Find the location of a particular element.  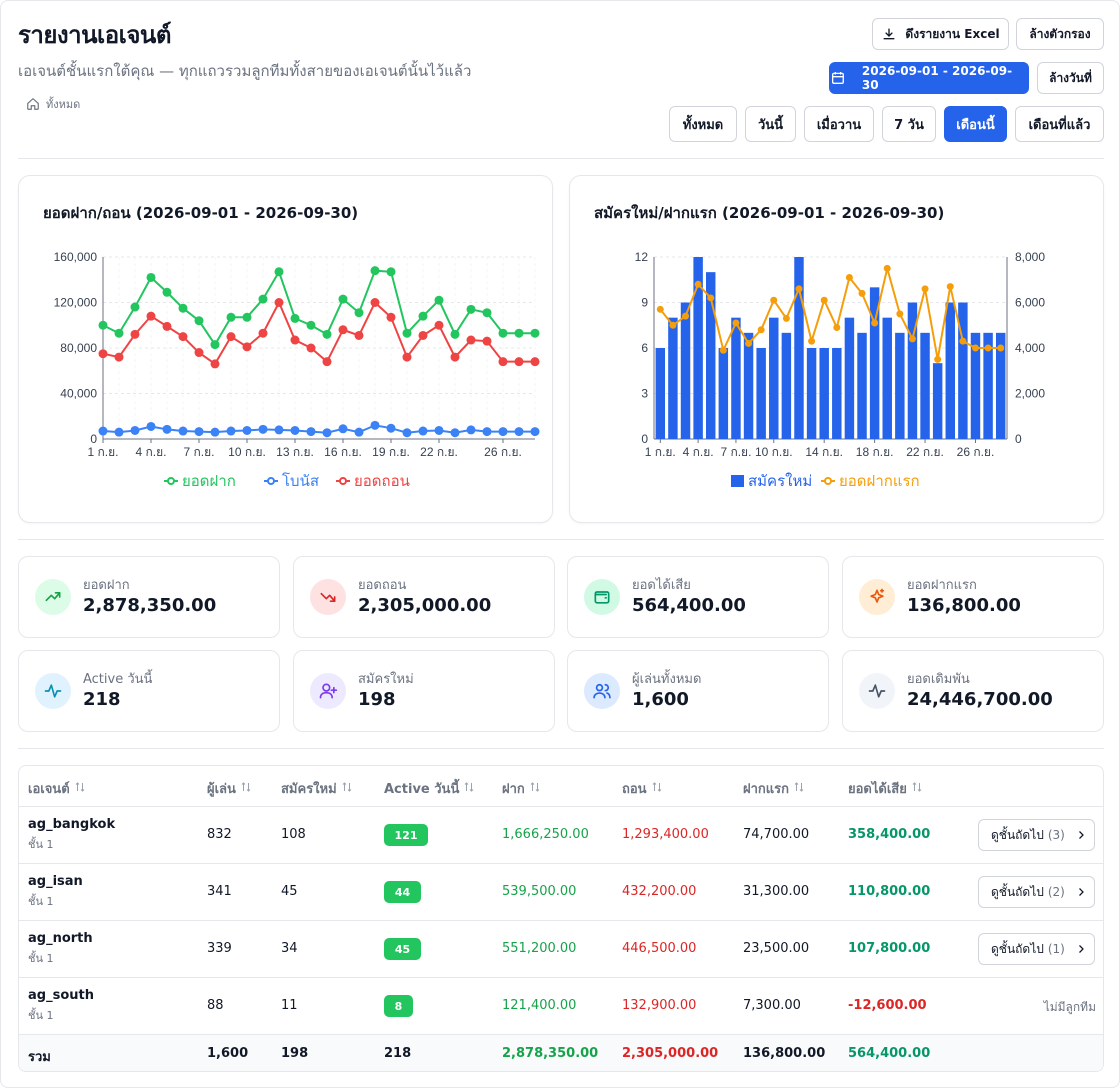

total-pnl: 564,400.00 is located at coordinates (889, 1053).